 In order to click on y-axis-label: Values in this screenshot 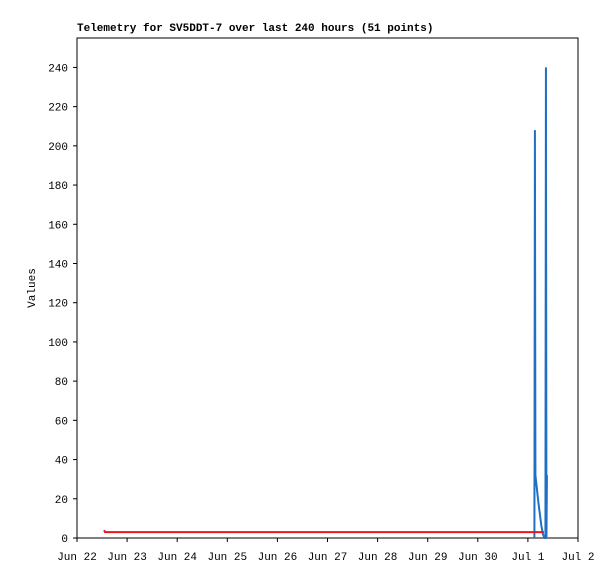, I will do `click(33, 288)`.